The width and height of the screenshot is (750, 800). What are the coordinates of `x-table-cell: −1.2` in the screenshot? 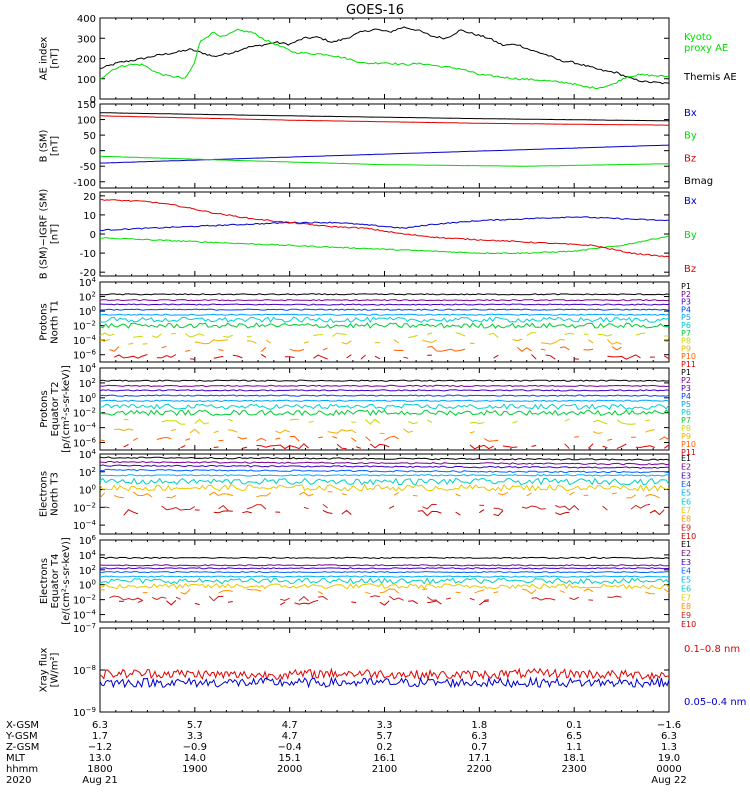 It's located at (100, 747).